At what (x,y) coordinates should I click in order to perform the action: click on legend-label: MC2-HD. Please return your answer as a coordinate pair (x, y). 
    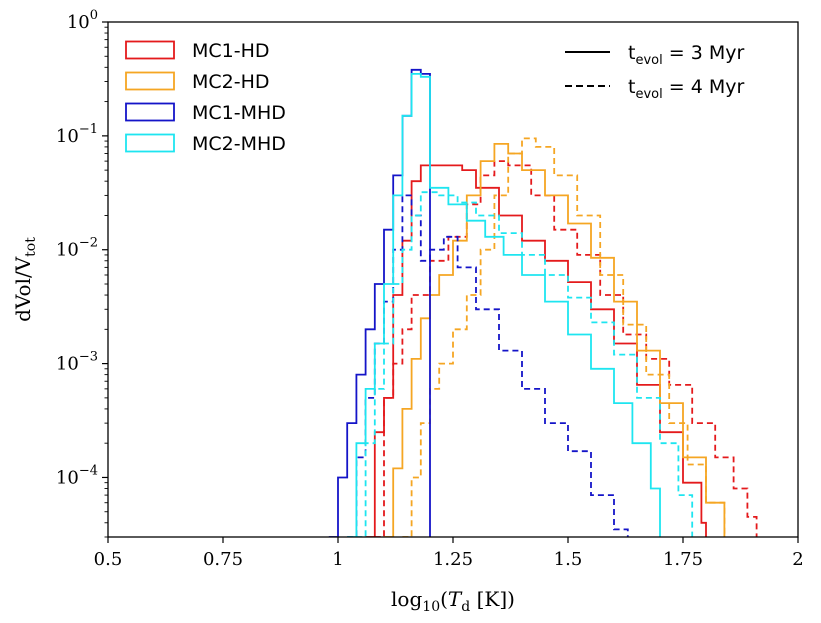
    Looking at the image, I should click on (231, 82).